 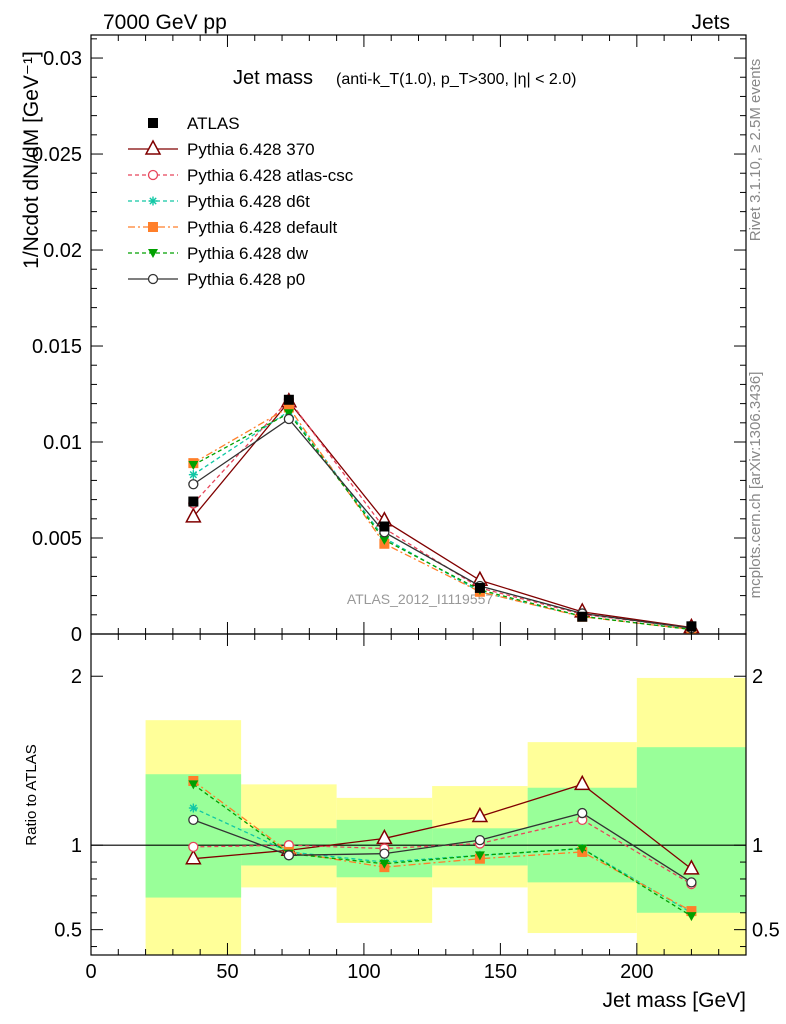 I want to click on top-y-tick-label: 0.02, so click(x=62, y=251).